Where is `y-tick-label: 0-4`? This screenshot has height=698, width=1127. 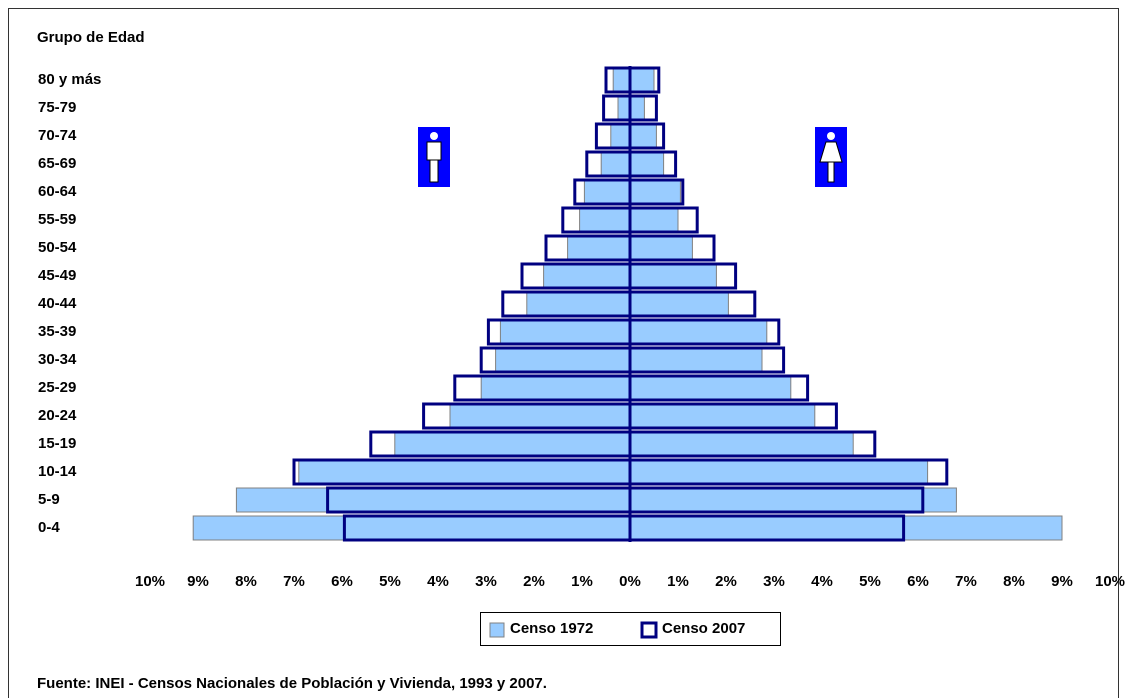
y-tick-label: 0-4 is located at coordinates (49, 527).